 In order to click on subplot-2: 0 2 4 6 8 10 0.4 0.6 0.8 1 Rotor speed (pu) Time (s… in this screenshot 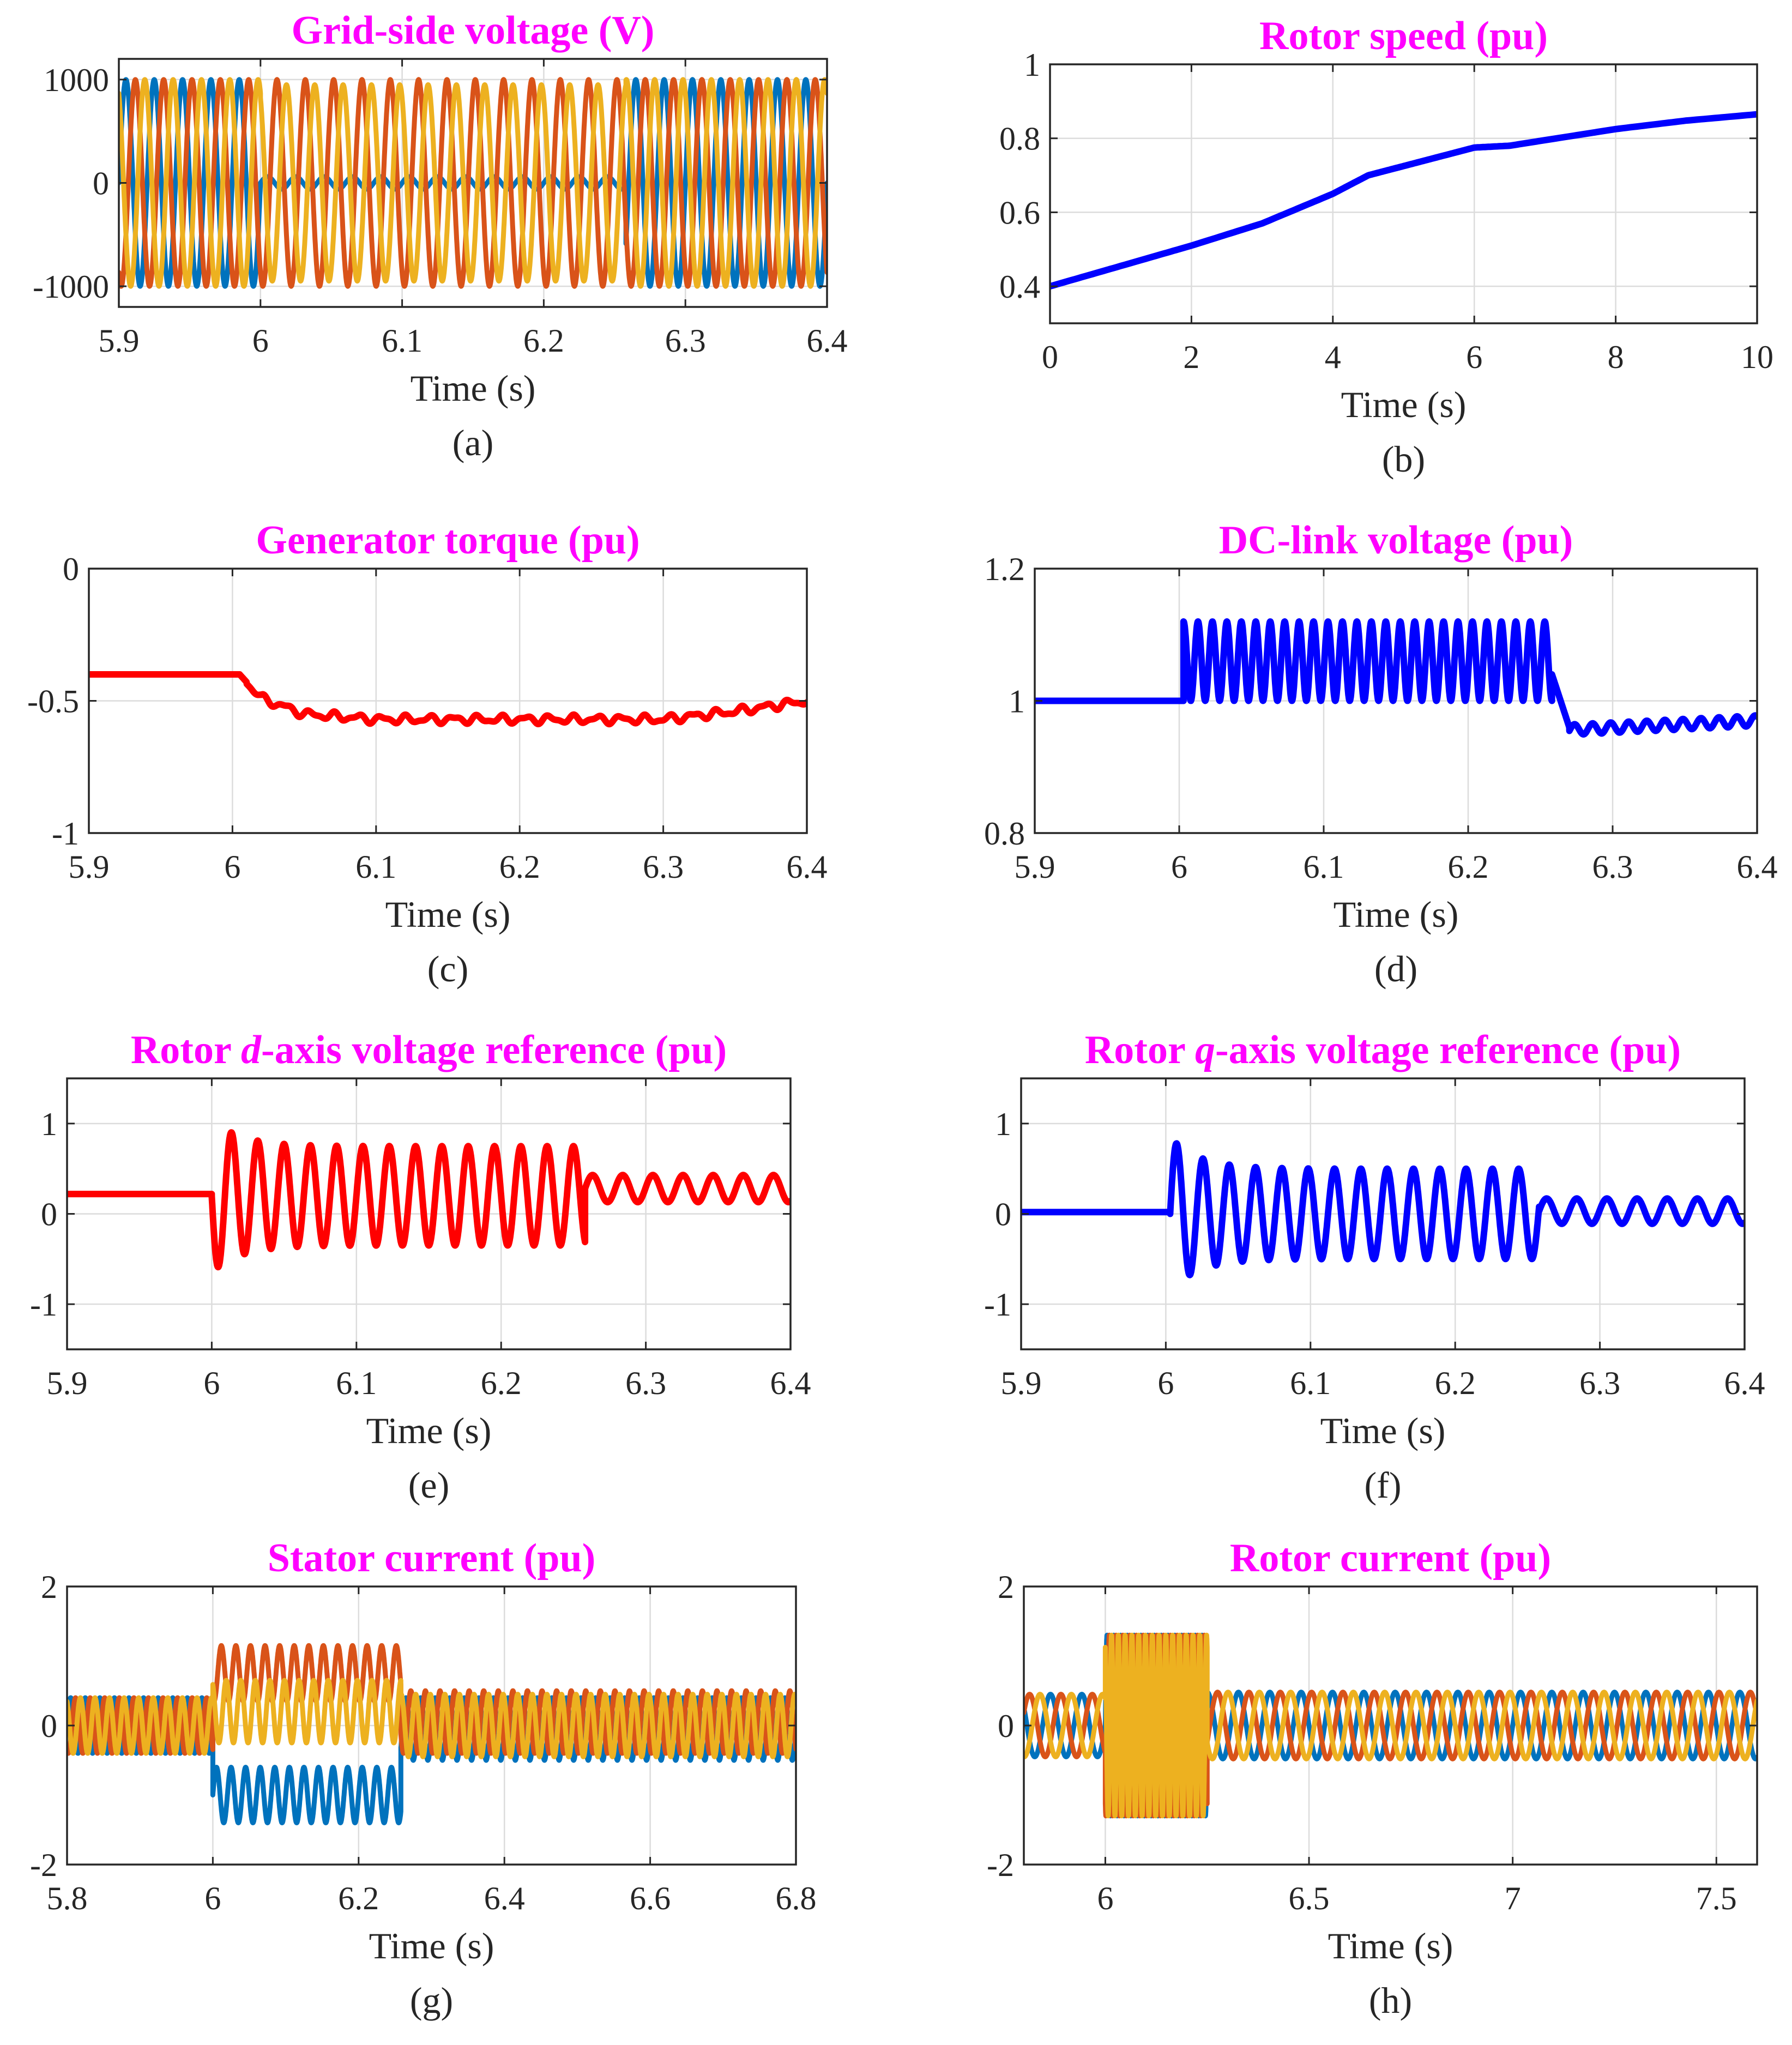, I will do `click(1386, 247)`.